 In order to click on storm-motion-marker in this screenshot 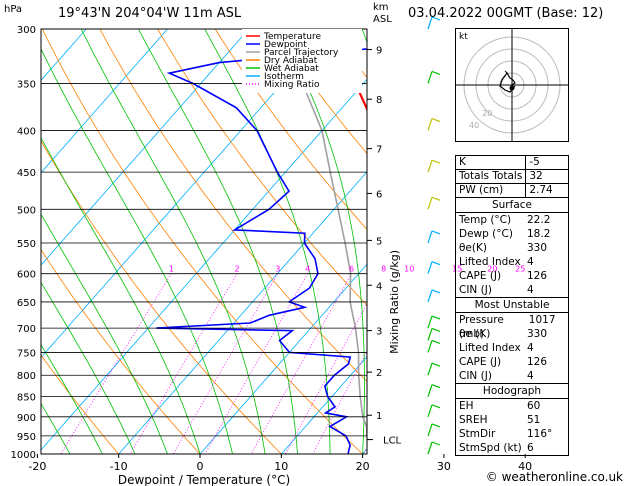, I will do `click(512, 88)`.